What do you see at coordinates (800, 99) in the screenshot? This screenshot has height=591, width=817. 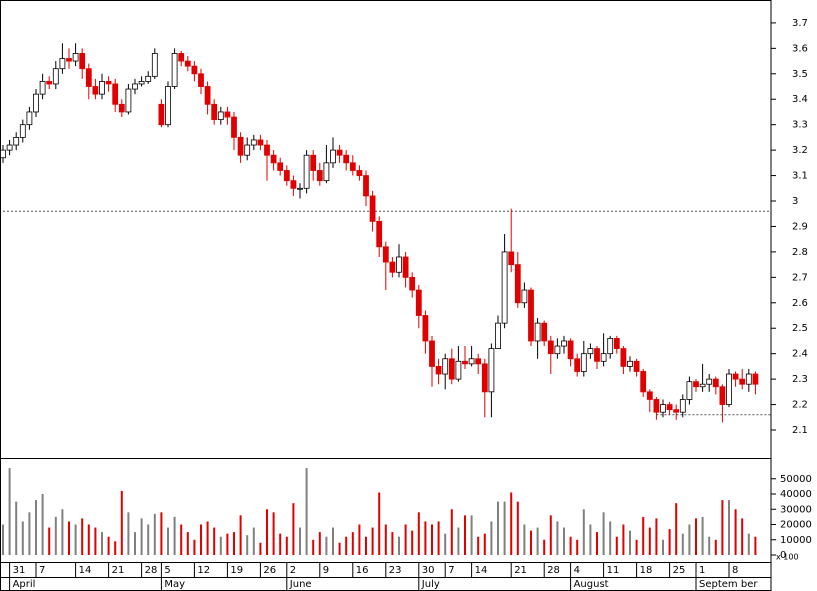 I see `y-tick-label: 3.4` at bounding box center [800, 99].